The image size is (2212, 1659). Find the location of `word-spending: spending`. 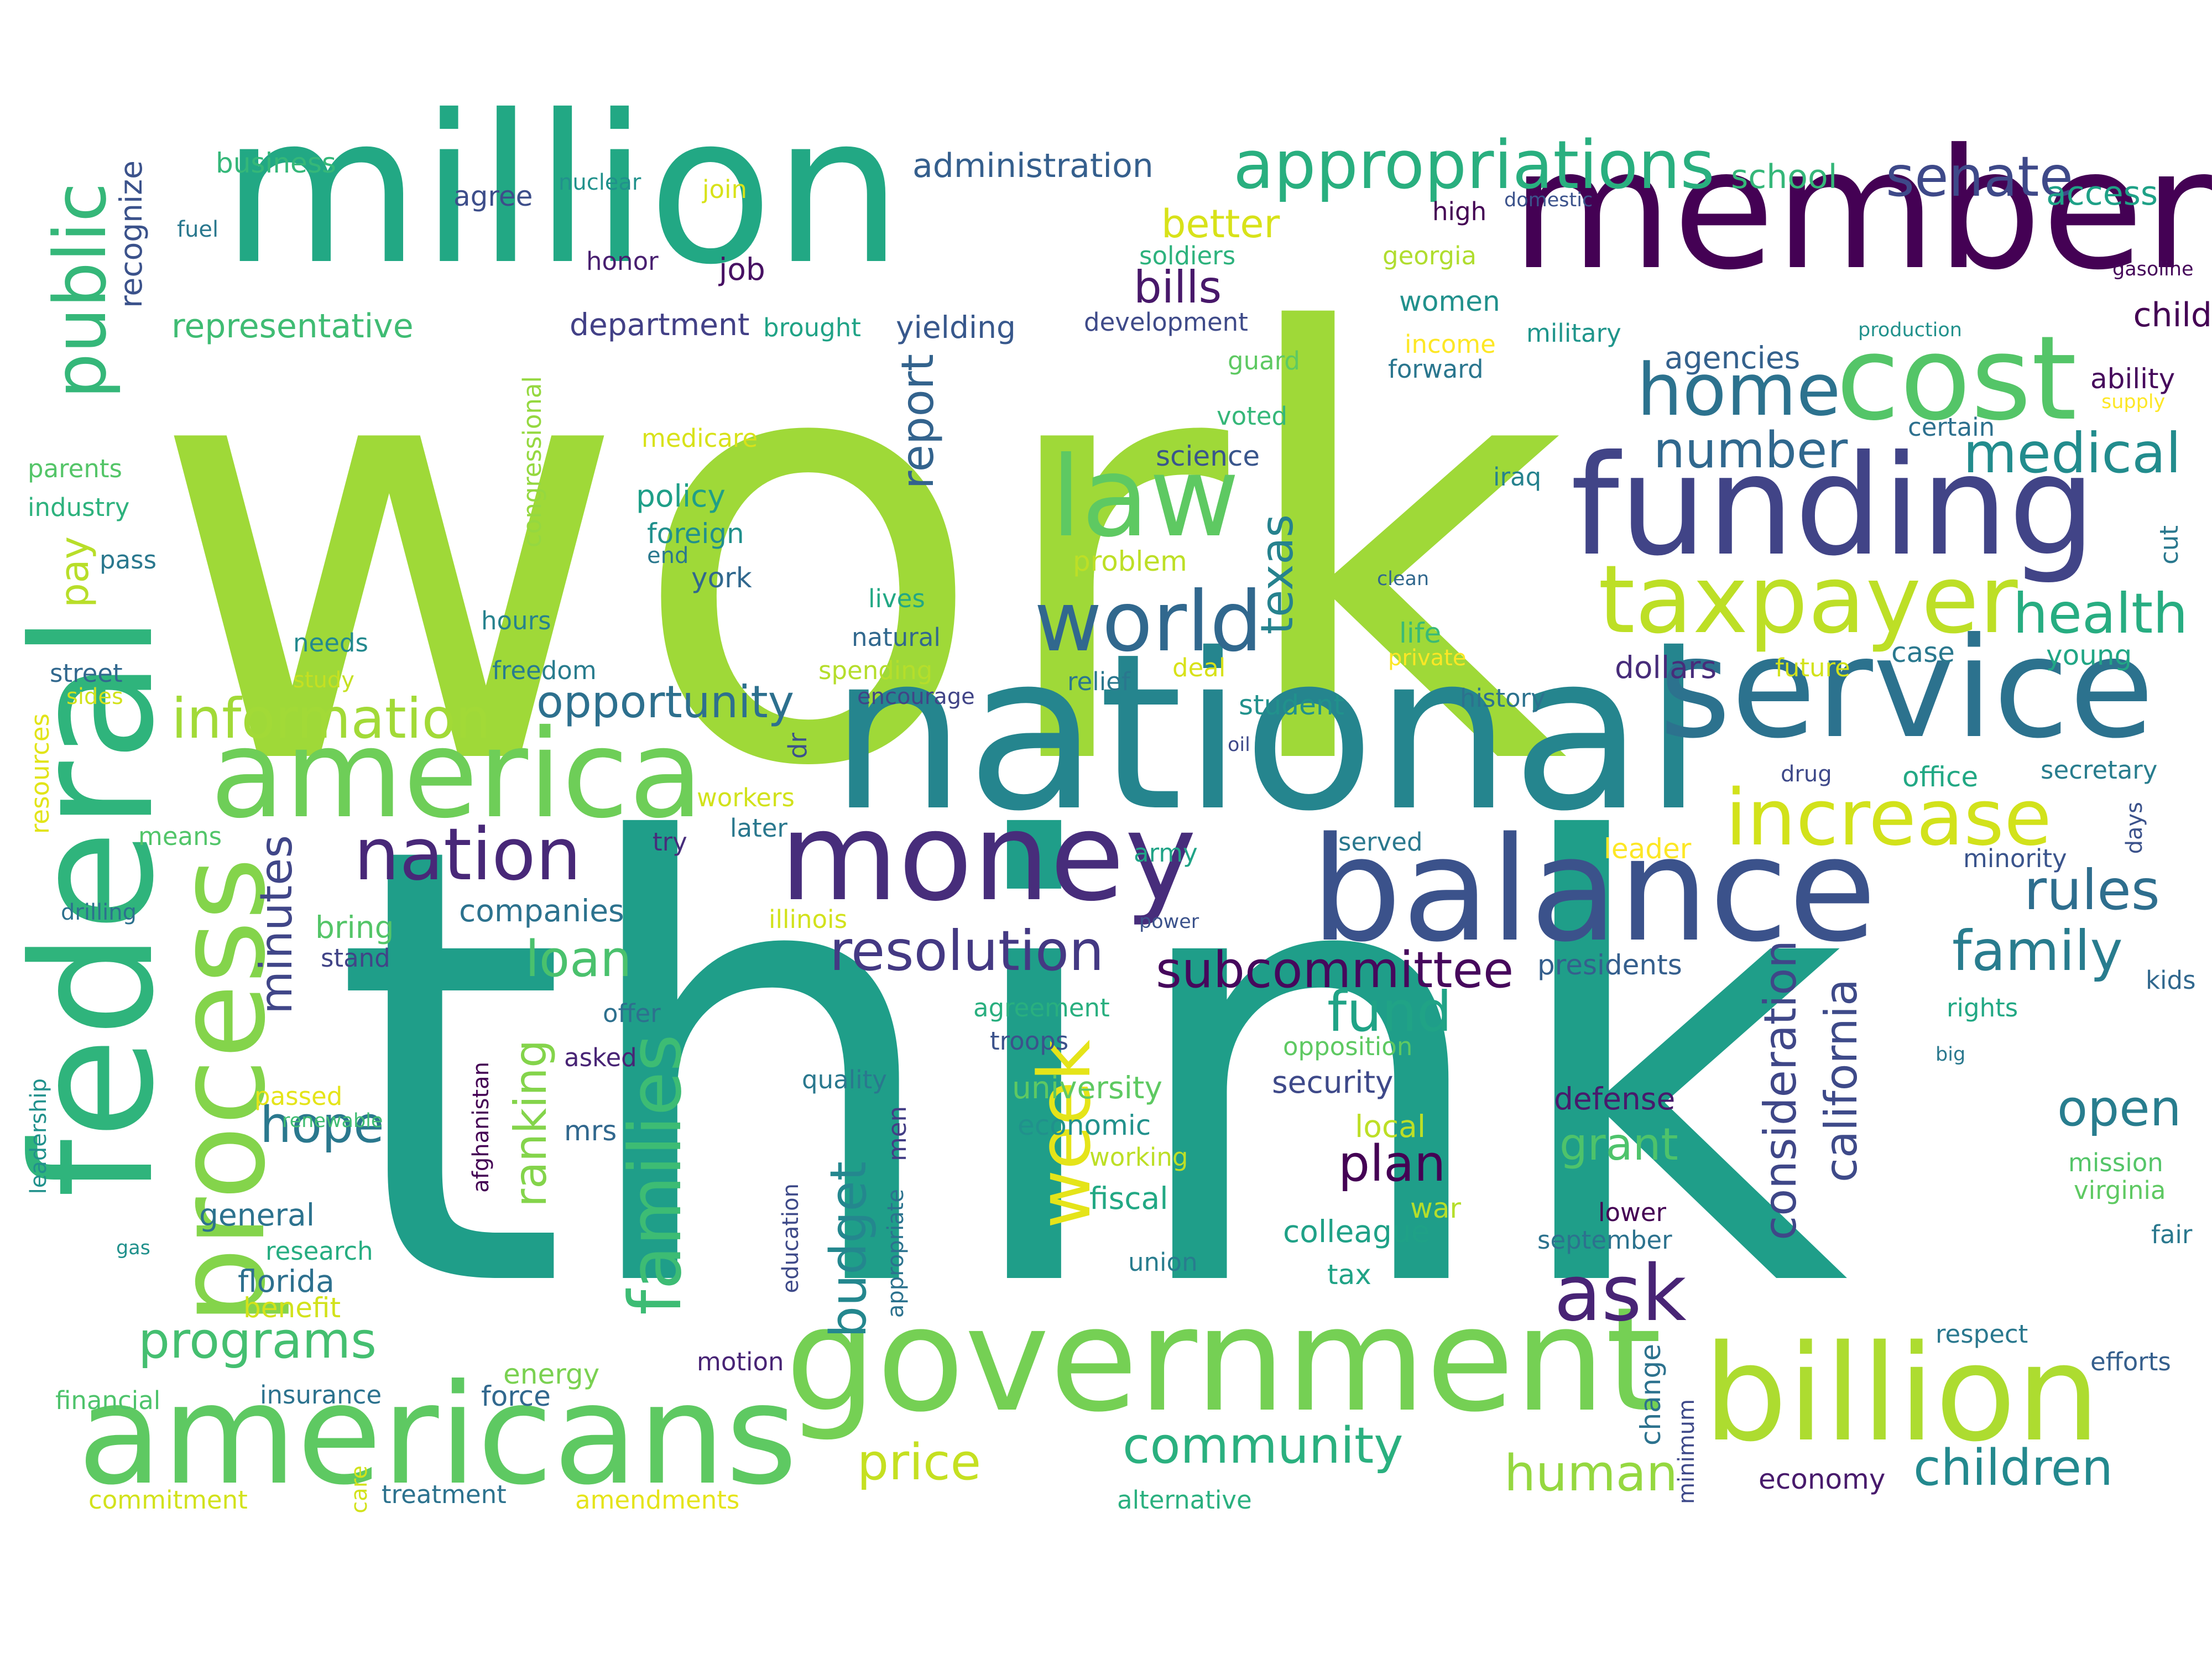

word-spending: spending is located at coordinates (876, 671).